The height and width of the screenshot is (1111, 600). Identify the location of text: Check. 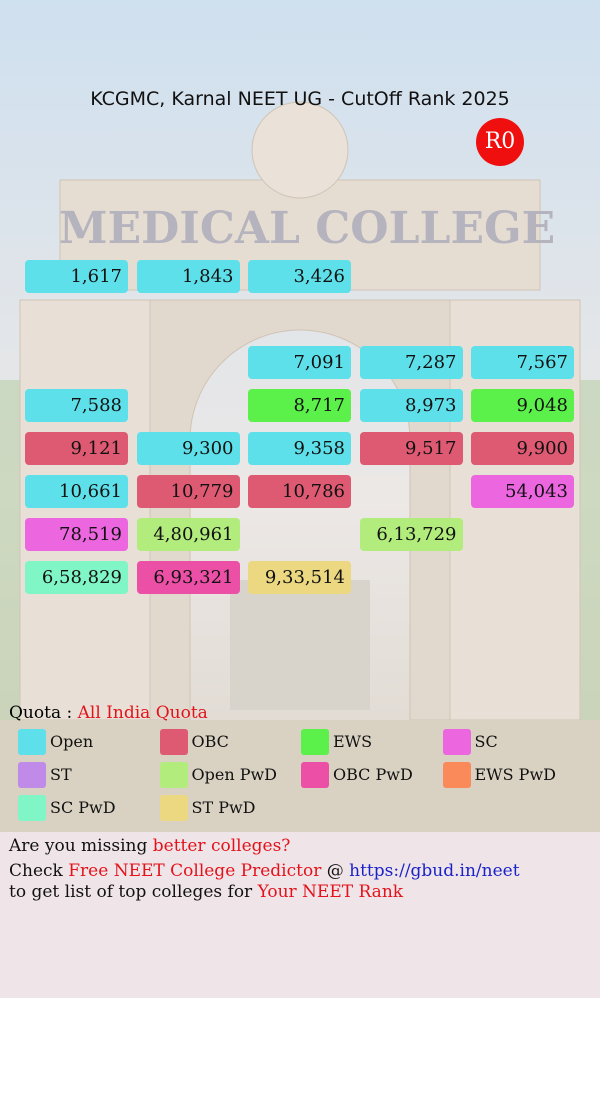
(36, 871).